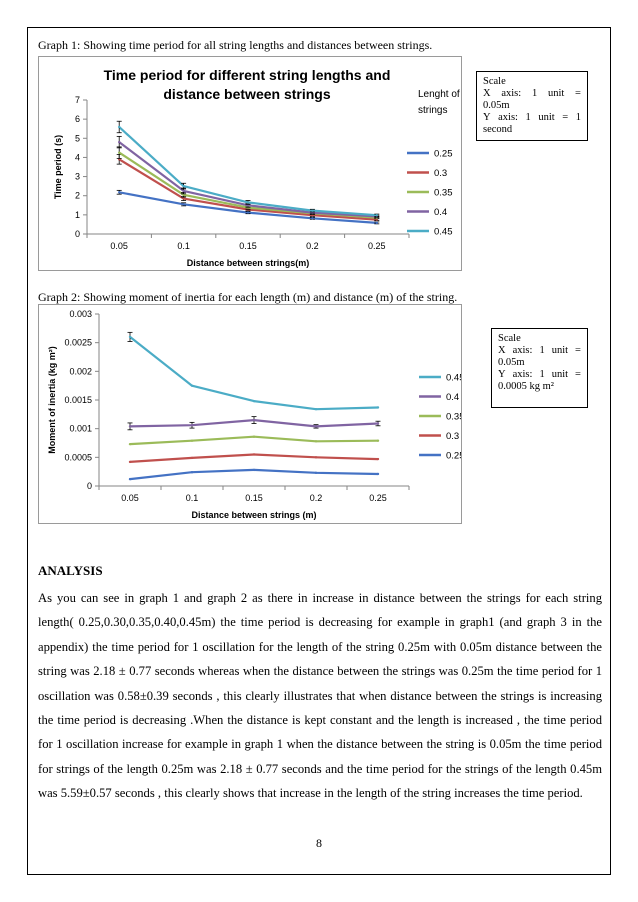  I want to click on chart1-legend-title: Lenght of strings, so click(439, 102).